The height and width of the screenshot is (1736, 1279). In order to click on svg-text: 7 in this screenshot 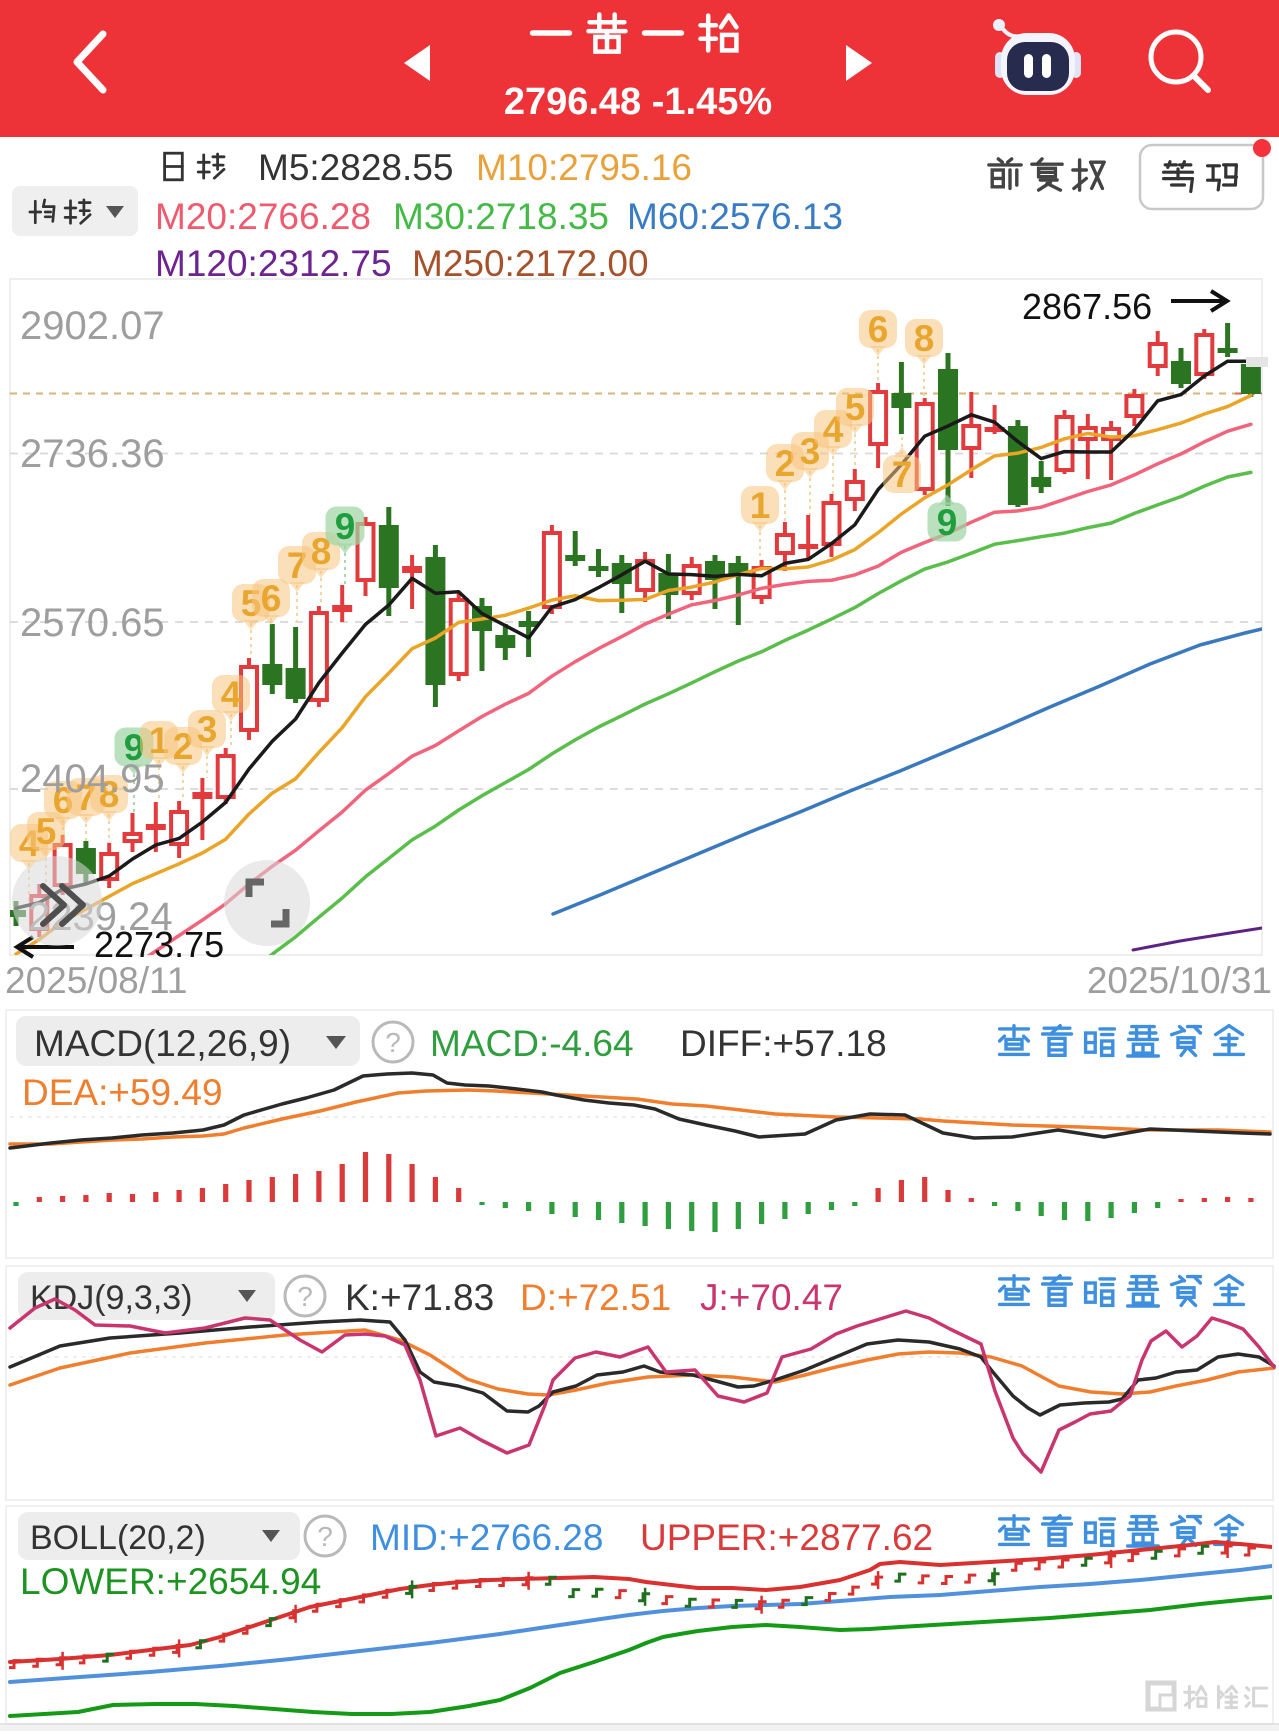, I will do `click(902, 474)`.